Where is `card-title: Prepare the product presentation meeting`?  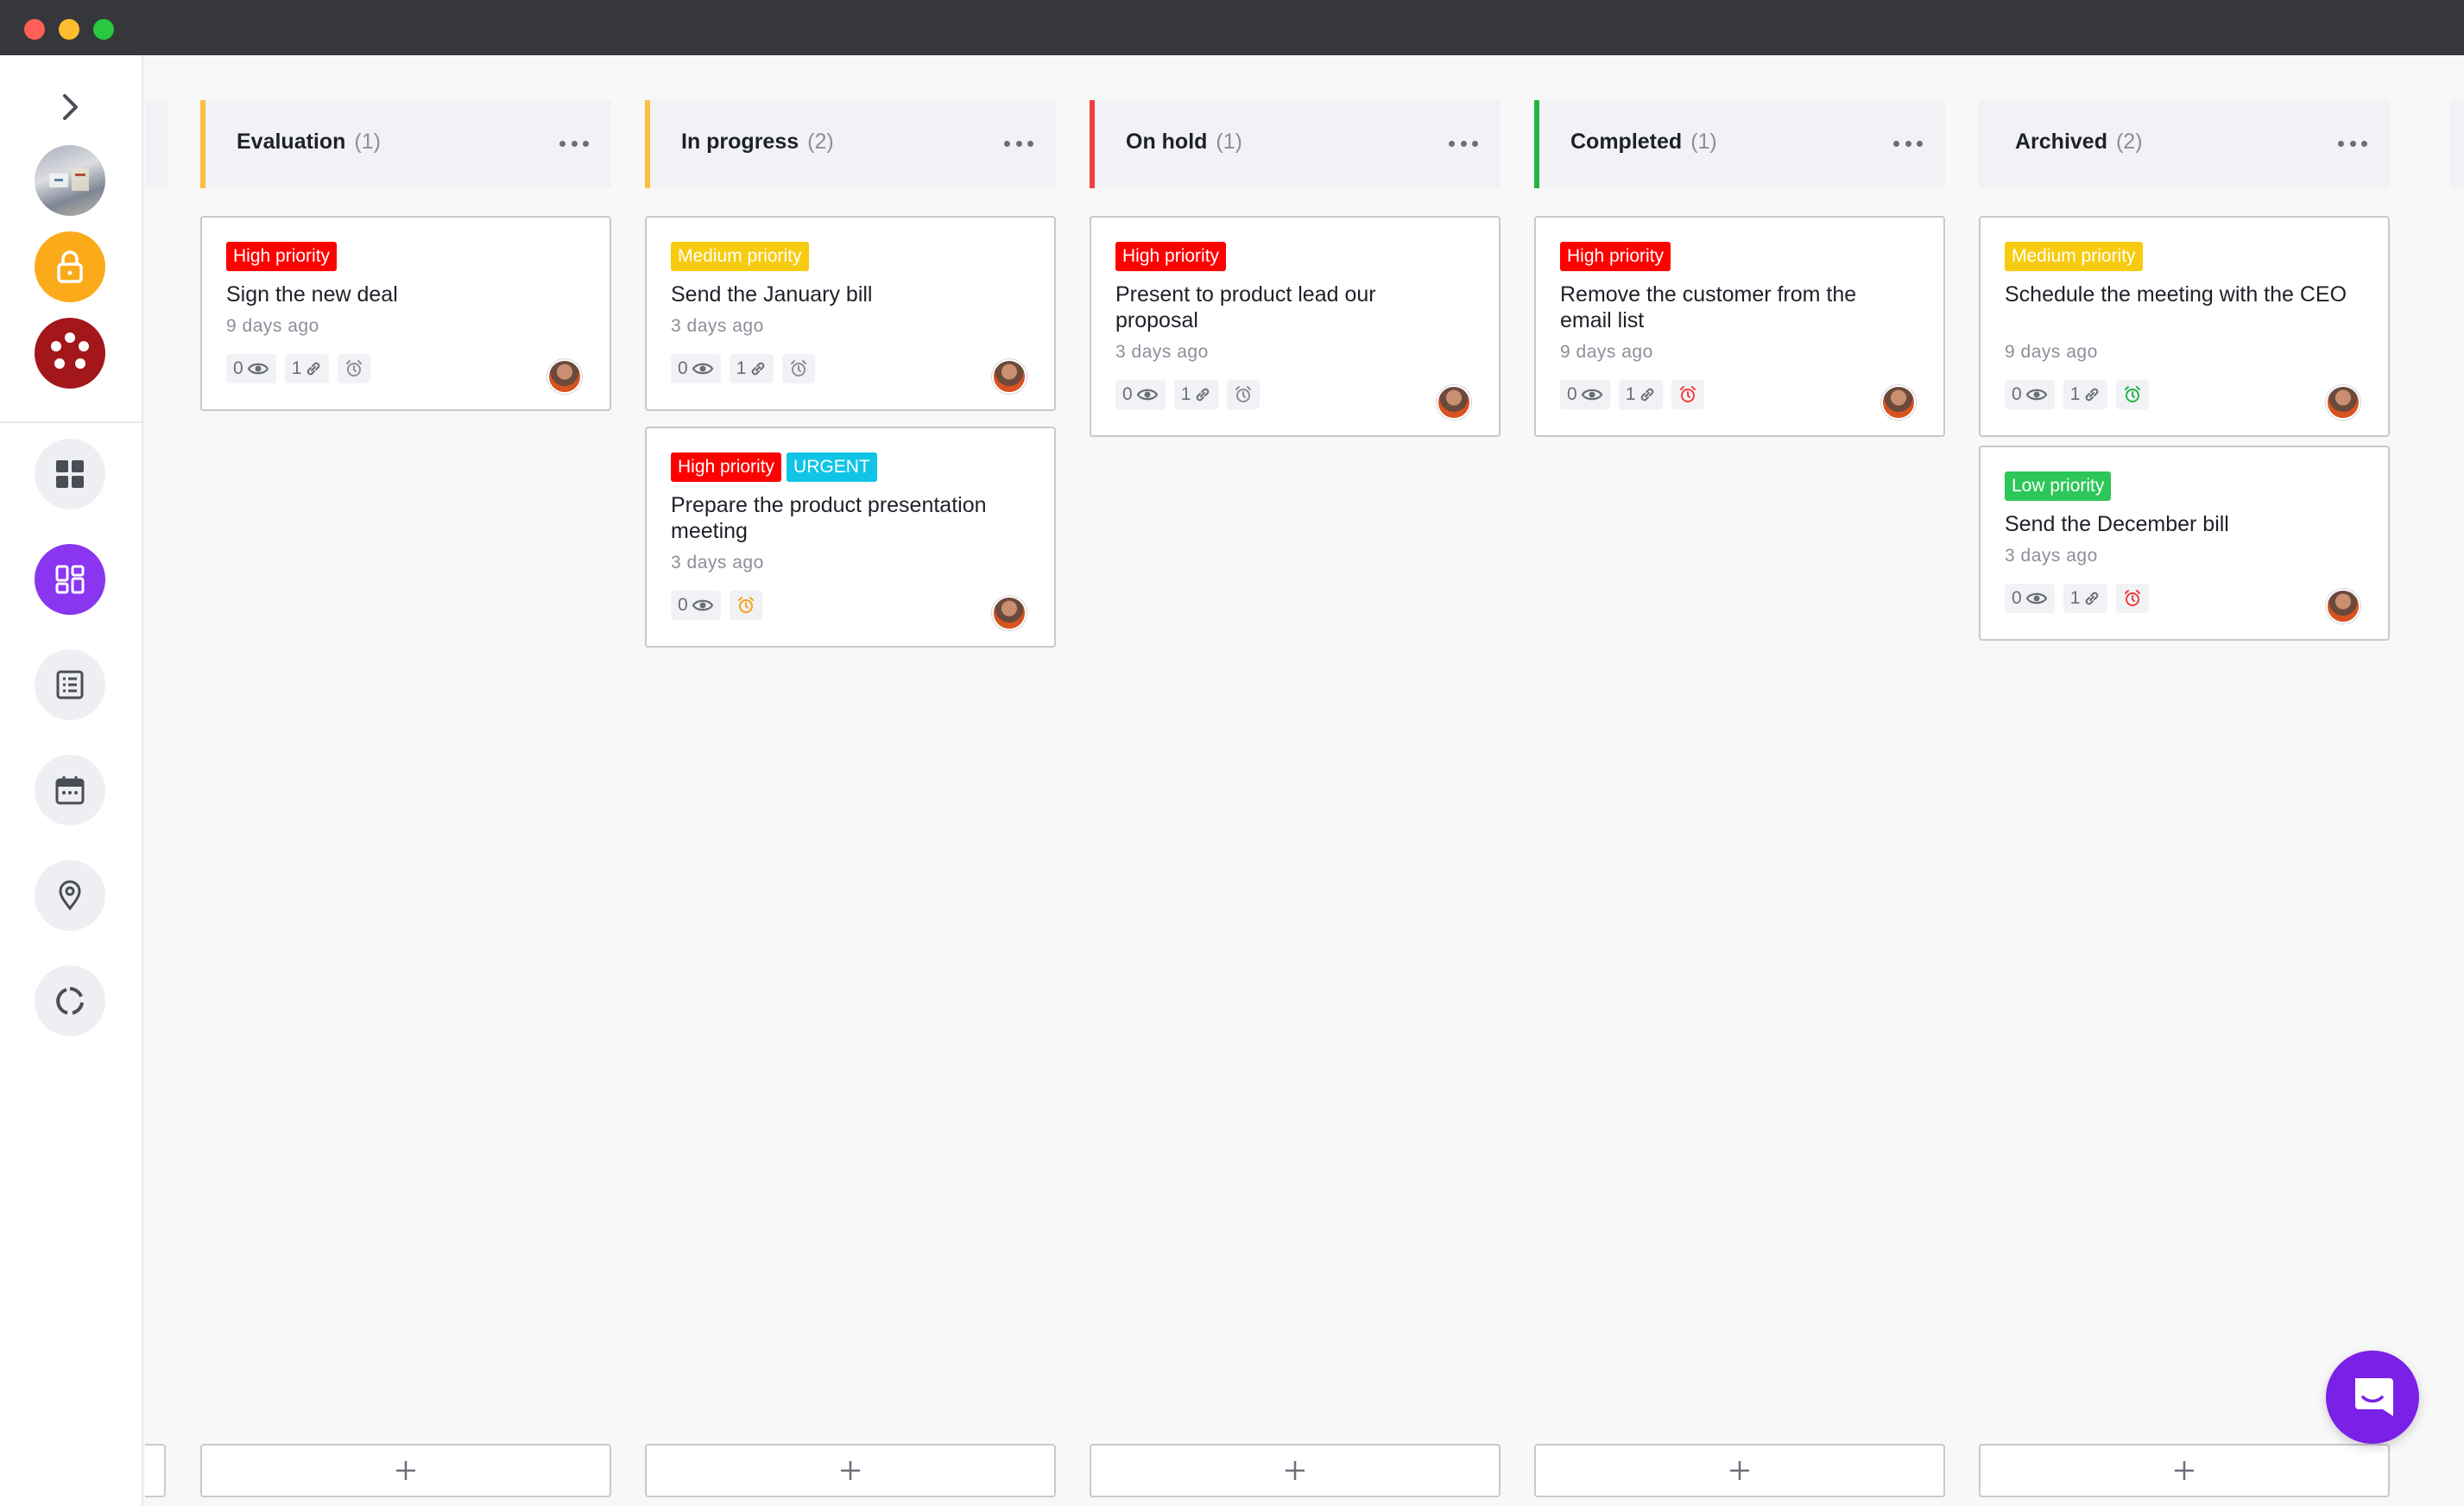
card-title: Prepare the product presentation meeting is located at coordinates (829, 518).